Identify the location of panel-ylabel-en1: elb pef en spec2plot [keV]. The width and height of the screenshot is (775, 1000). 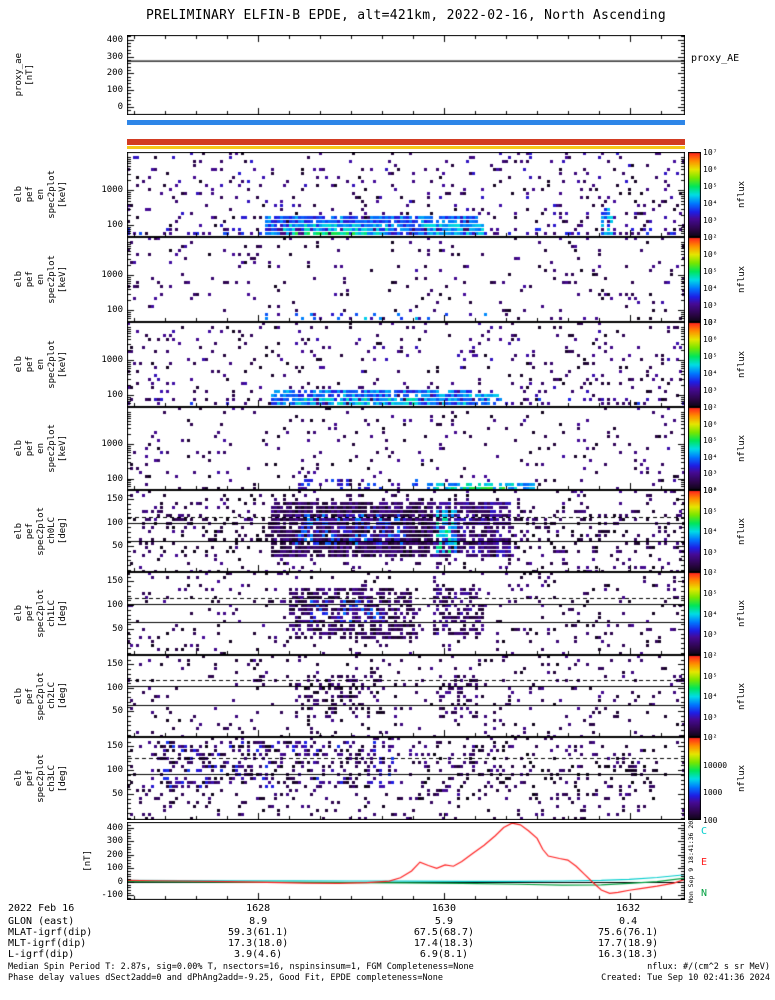
(53, 279).